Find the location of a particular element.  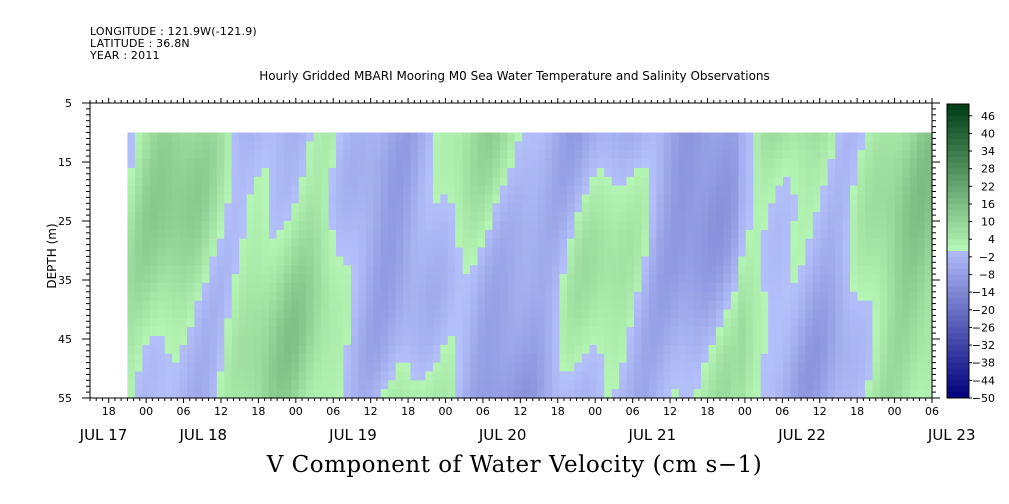

x-hour-tick-label: 18 is located at coordinates (558, 411).